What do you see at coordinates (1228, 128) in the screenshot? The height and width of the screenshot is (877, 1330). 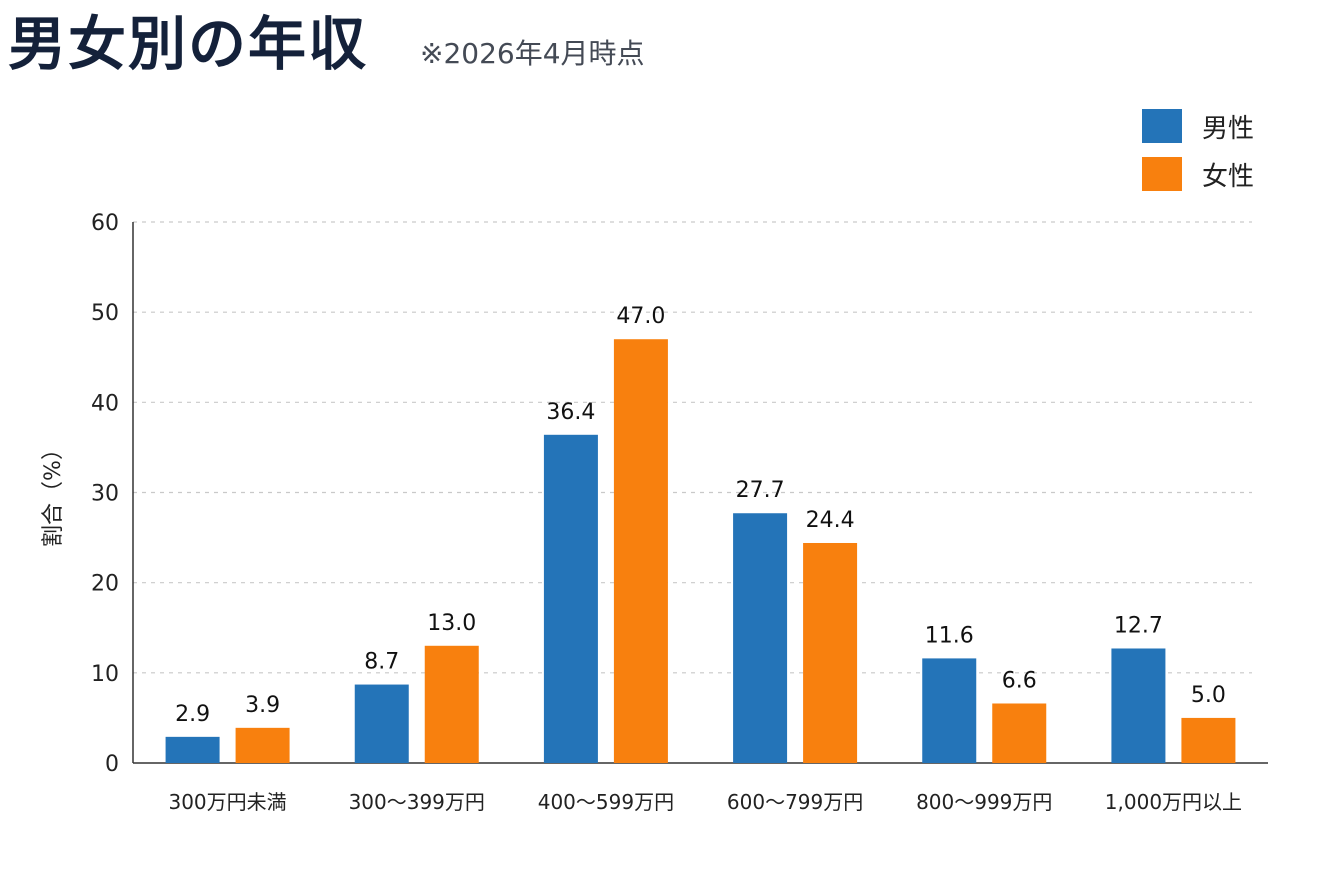 I see `legend-label-male: 男性` at bounding box center [1228, 128].